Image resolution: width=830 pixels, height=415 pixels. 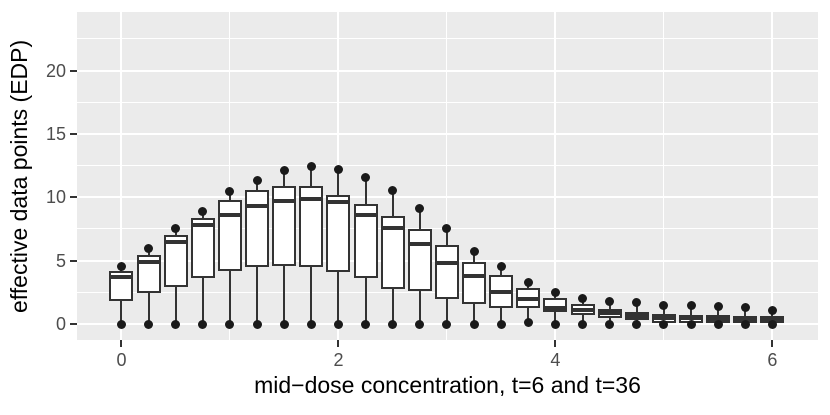 What do you see at coordinates (555, 360) in the screenshot?
I see `x-tick-label: 4` at bounding box center [555, 360].